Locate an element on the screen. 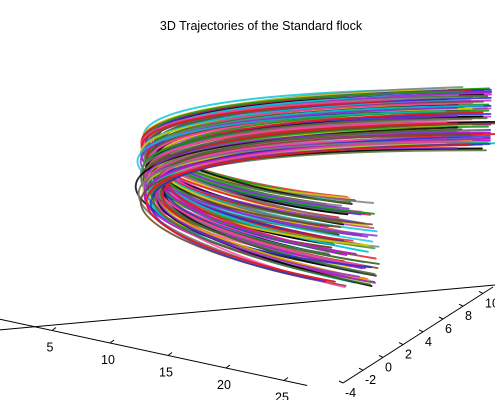 The width and height of the screenshot is (495, 400). x-tick-label: 5 is located at coordinates (50, 348).